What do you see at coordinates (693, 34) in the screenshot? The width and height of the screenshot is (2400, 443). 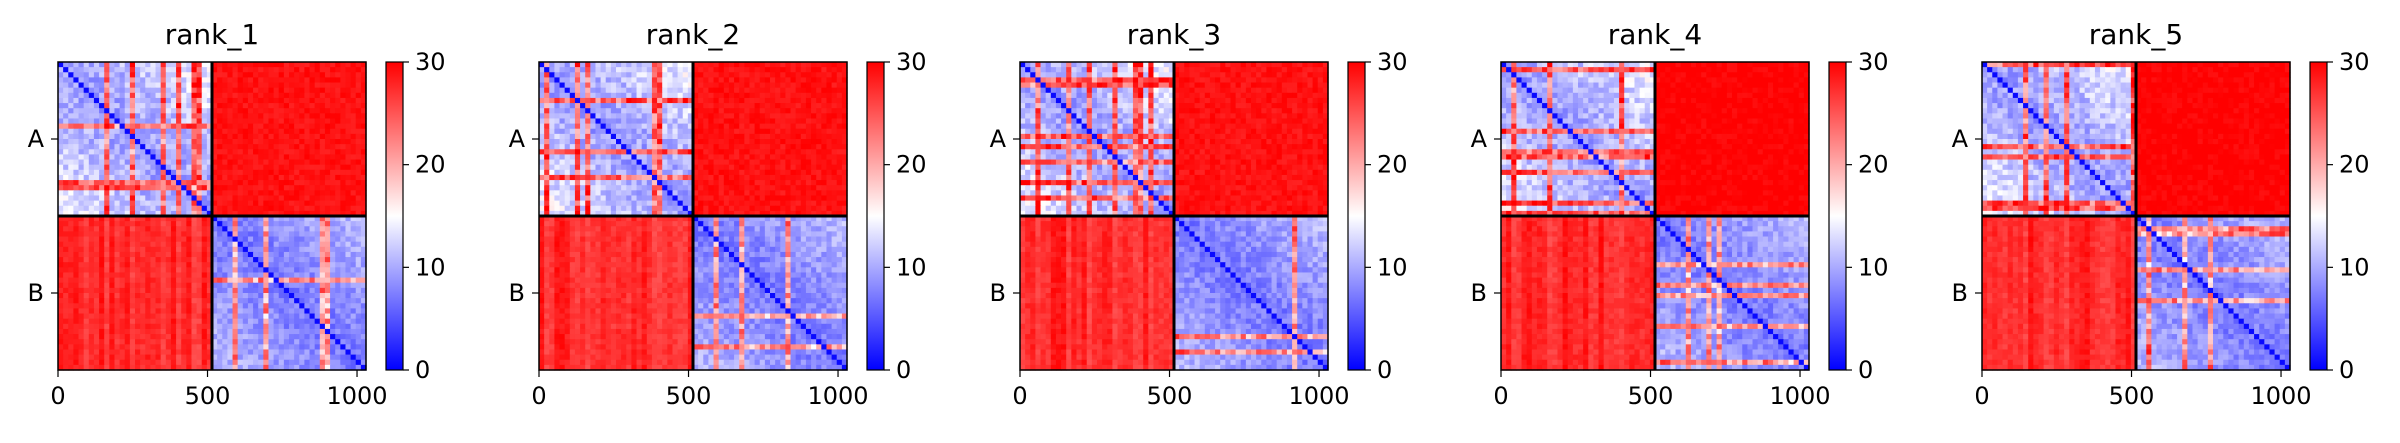 I see `panel-title: rank_2` at bounding box center [693, 34].